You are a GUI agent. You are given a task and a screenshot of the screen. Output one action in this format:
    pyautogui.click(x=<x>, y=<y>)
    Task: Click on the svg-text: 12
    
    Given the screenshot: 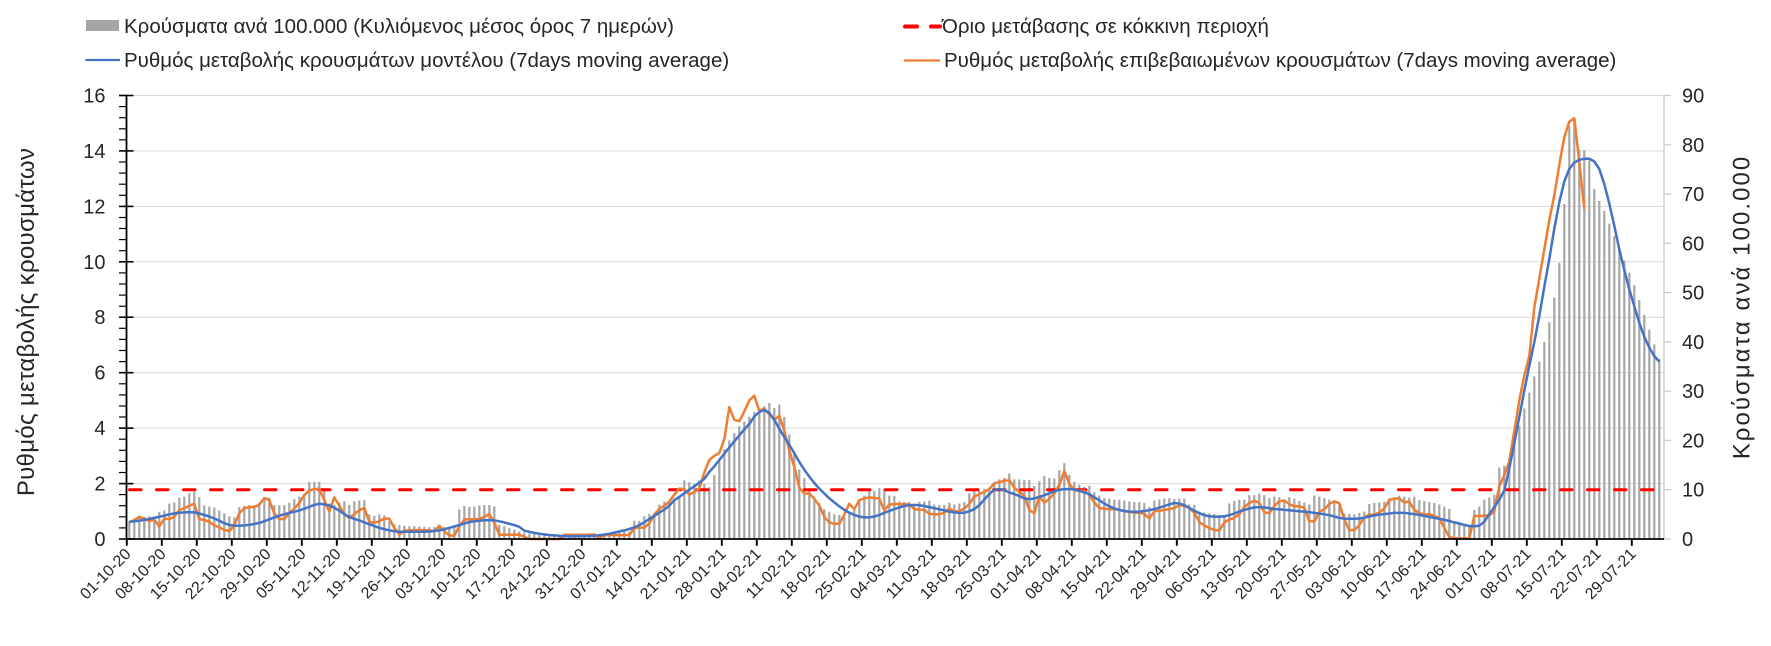 What is the action you would take?
    pyautogui.click(x=94, y=207)
    